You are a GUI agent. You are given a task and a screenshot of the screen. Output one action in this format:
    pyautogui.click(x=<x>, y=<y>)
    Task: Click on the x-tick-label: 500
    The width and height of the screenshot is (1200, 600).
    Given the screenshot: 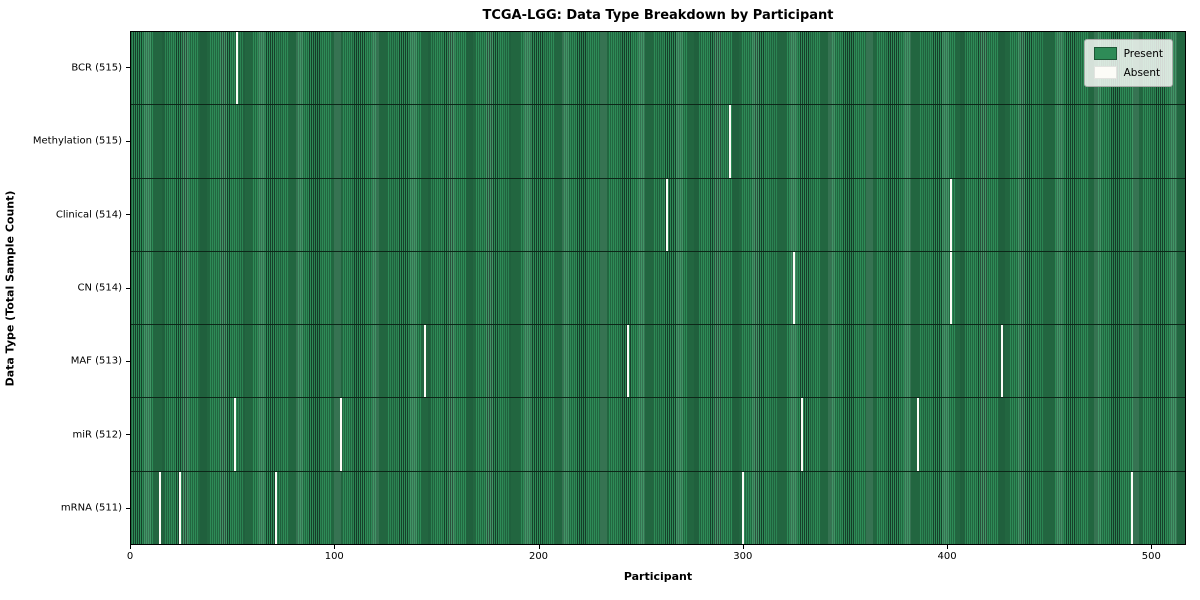 What is the action you would take?
    pyautogui.click(x=1151, y=556)
    